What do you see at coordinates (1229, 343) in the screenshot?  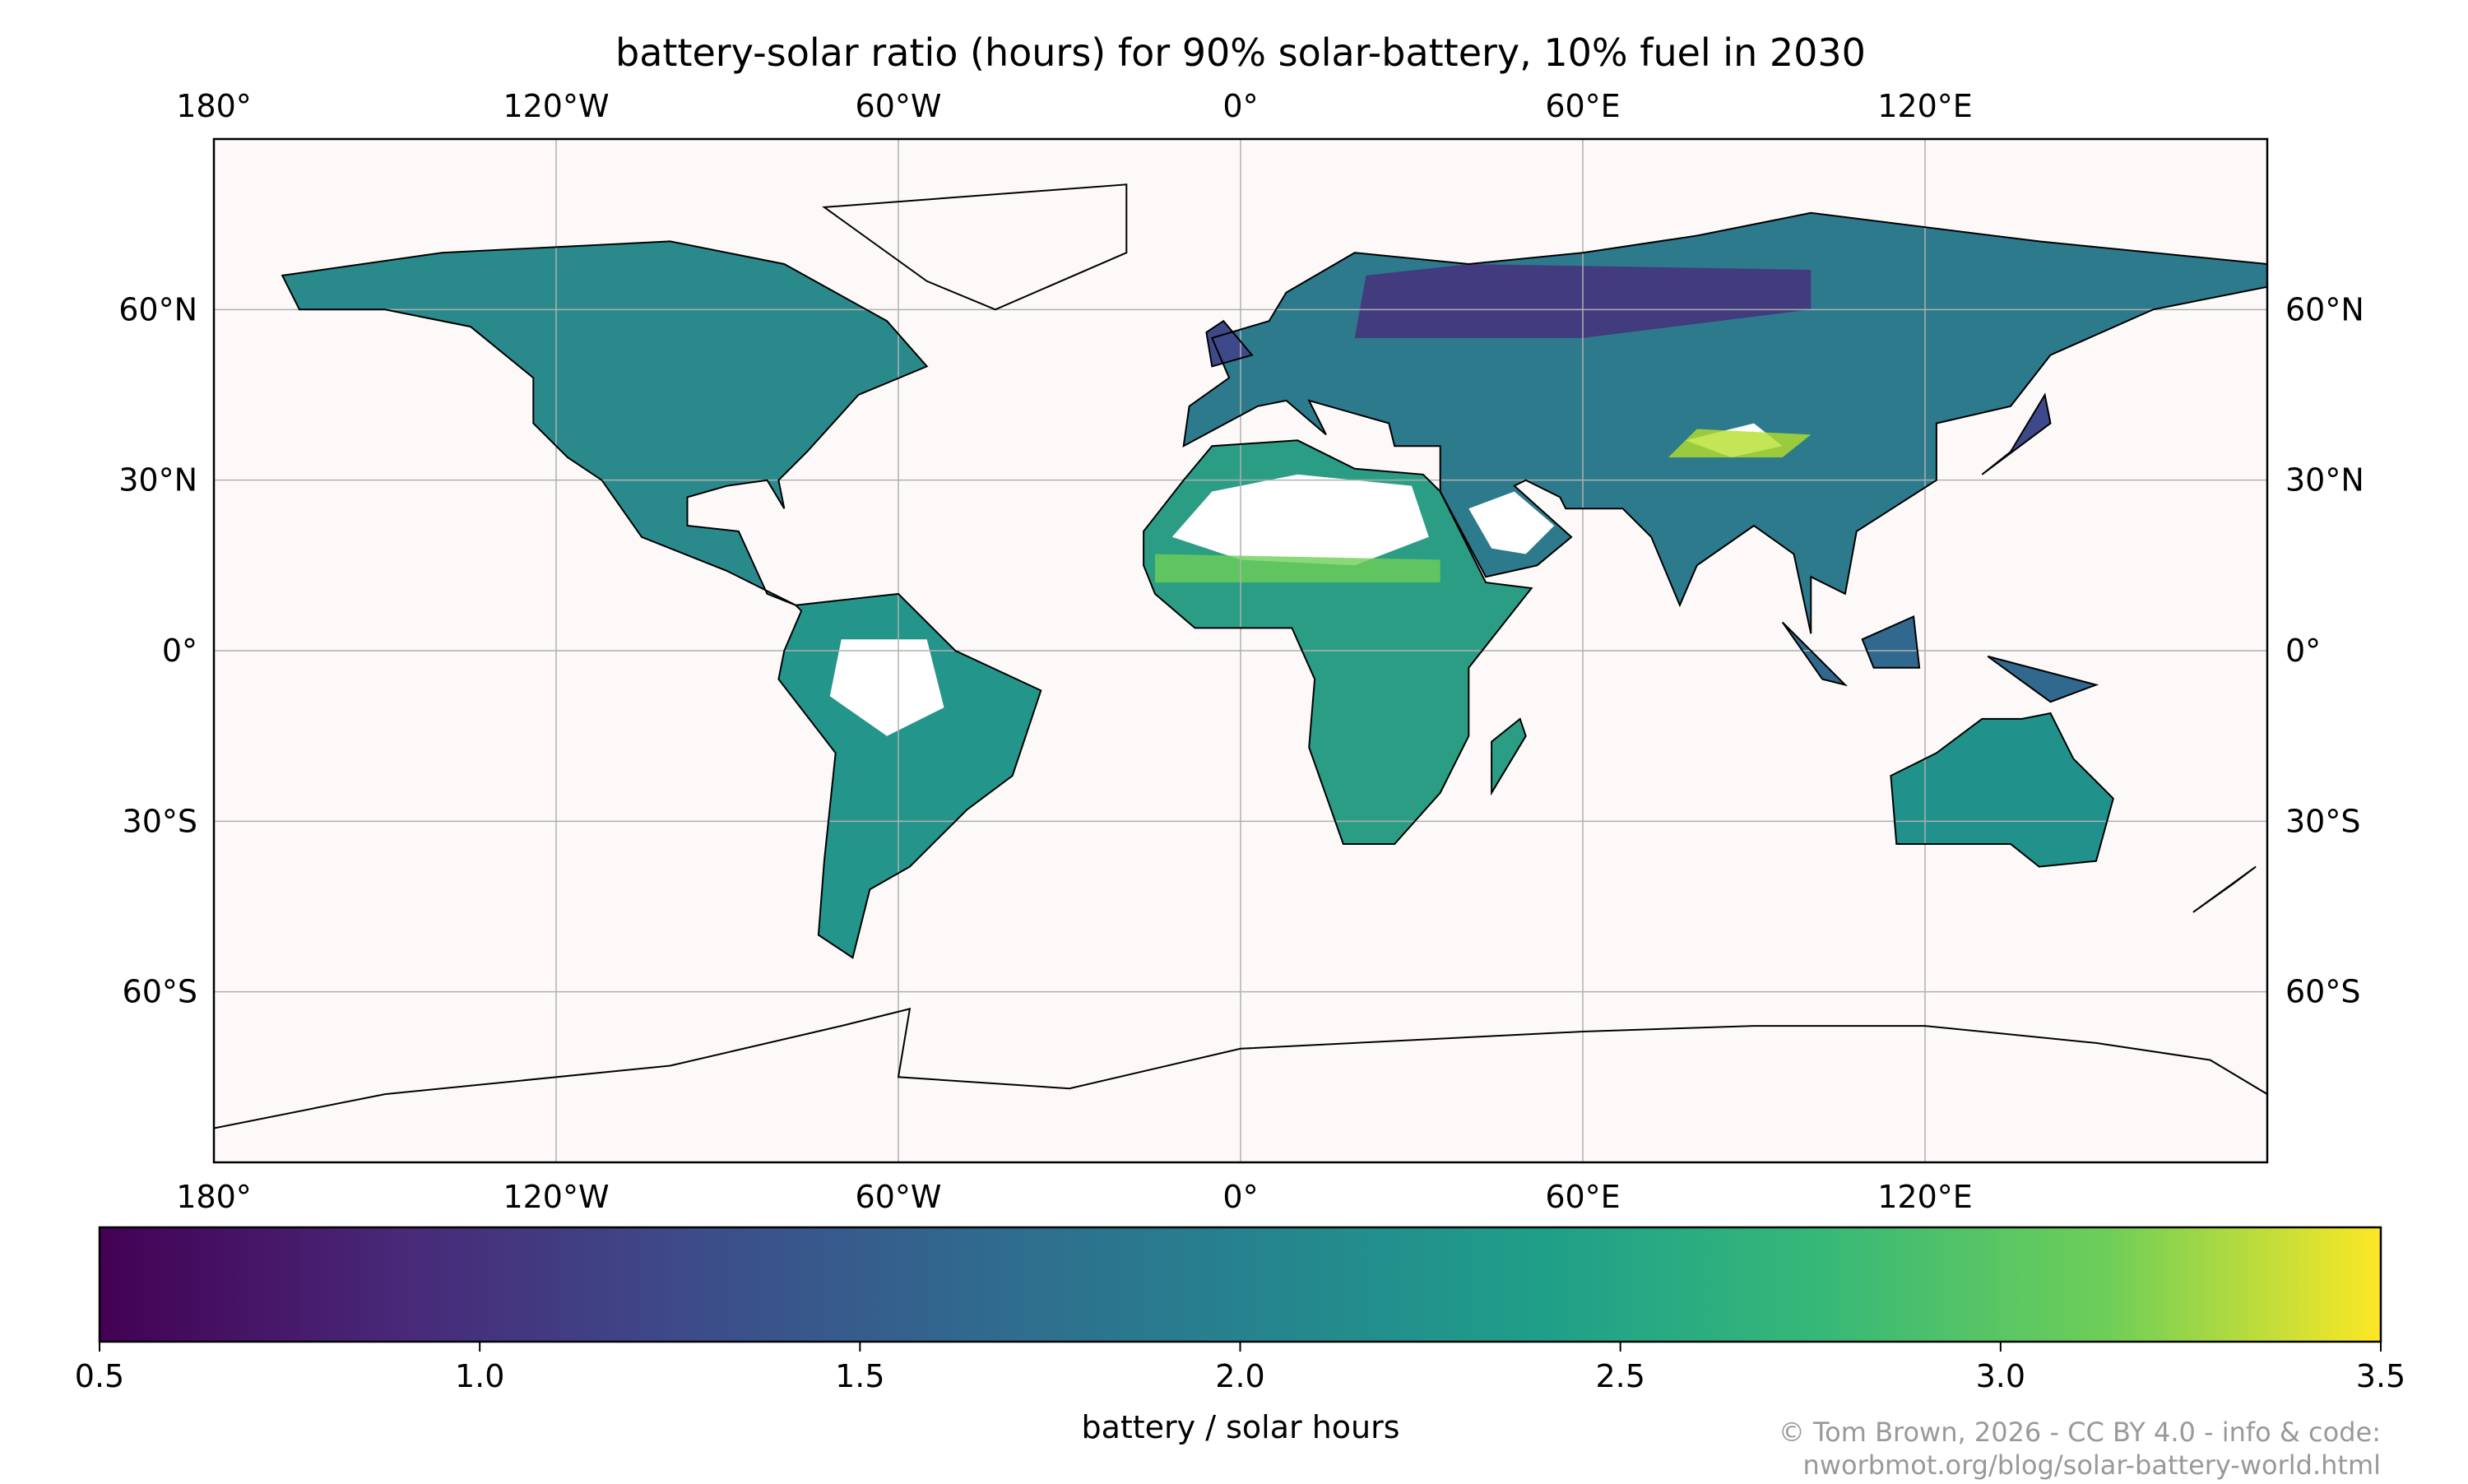 I see `great-britain-coastline` at bounding box center [1229, 343].